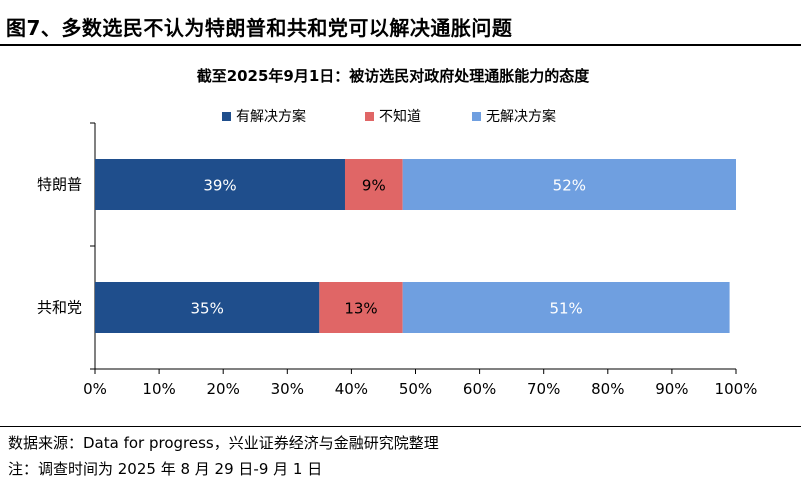 The width and height of the screenshot is (801, 496). Describe the element at coordinates (607, 389) in the screenshot. I see `x-tick-label: 80%` at that location.